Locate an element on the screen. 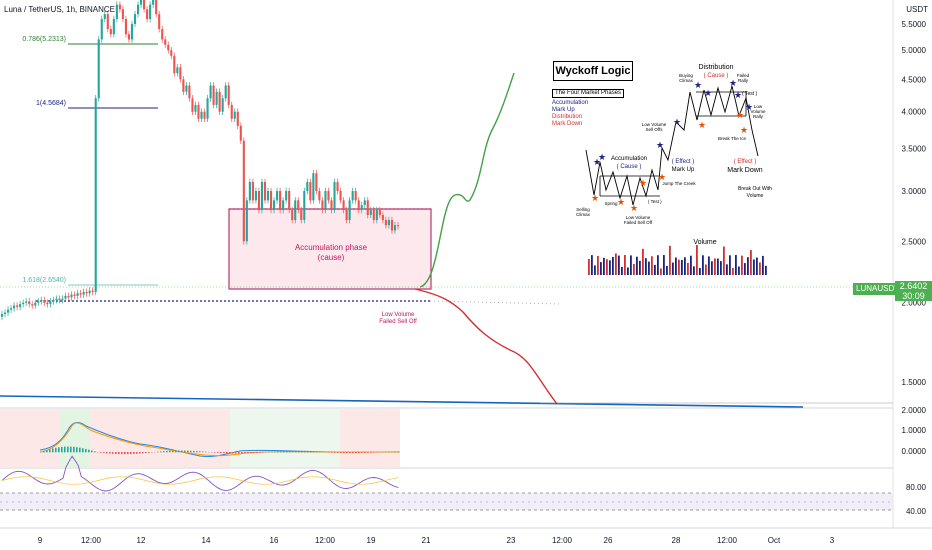 Image resolution: width=932 pixels, height=550 pixels. fib-label-1: 1(4.5684) is located at coordinates (51, 103).